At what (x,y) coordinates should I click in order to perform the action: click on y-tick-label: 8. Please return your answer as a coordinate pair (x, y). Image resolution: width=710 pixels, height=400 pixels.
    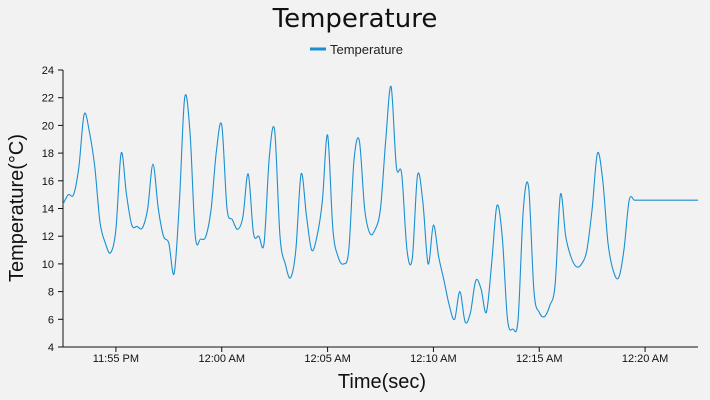
    Looking at the image, I should click on (51, 293).